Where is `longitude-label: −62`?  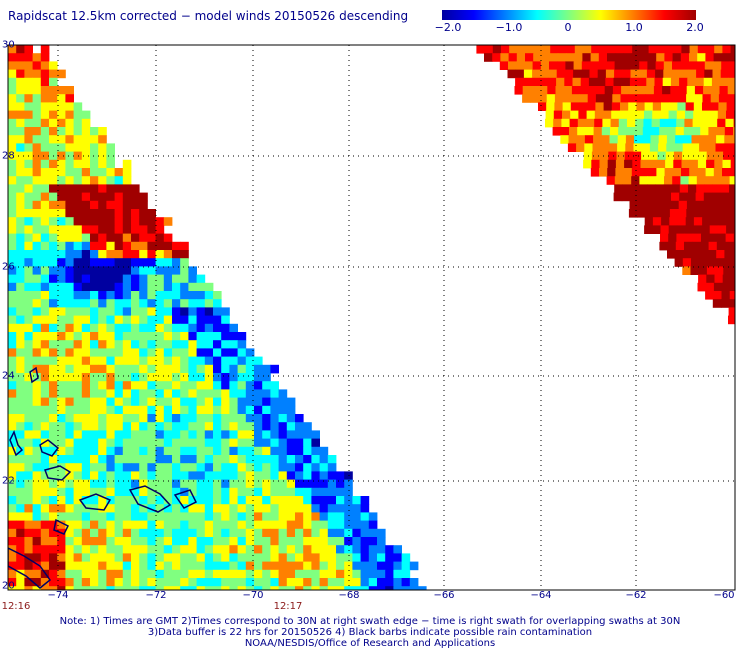 longitude-label: −62 is located at coordinates (636, 595).